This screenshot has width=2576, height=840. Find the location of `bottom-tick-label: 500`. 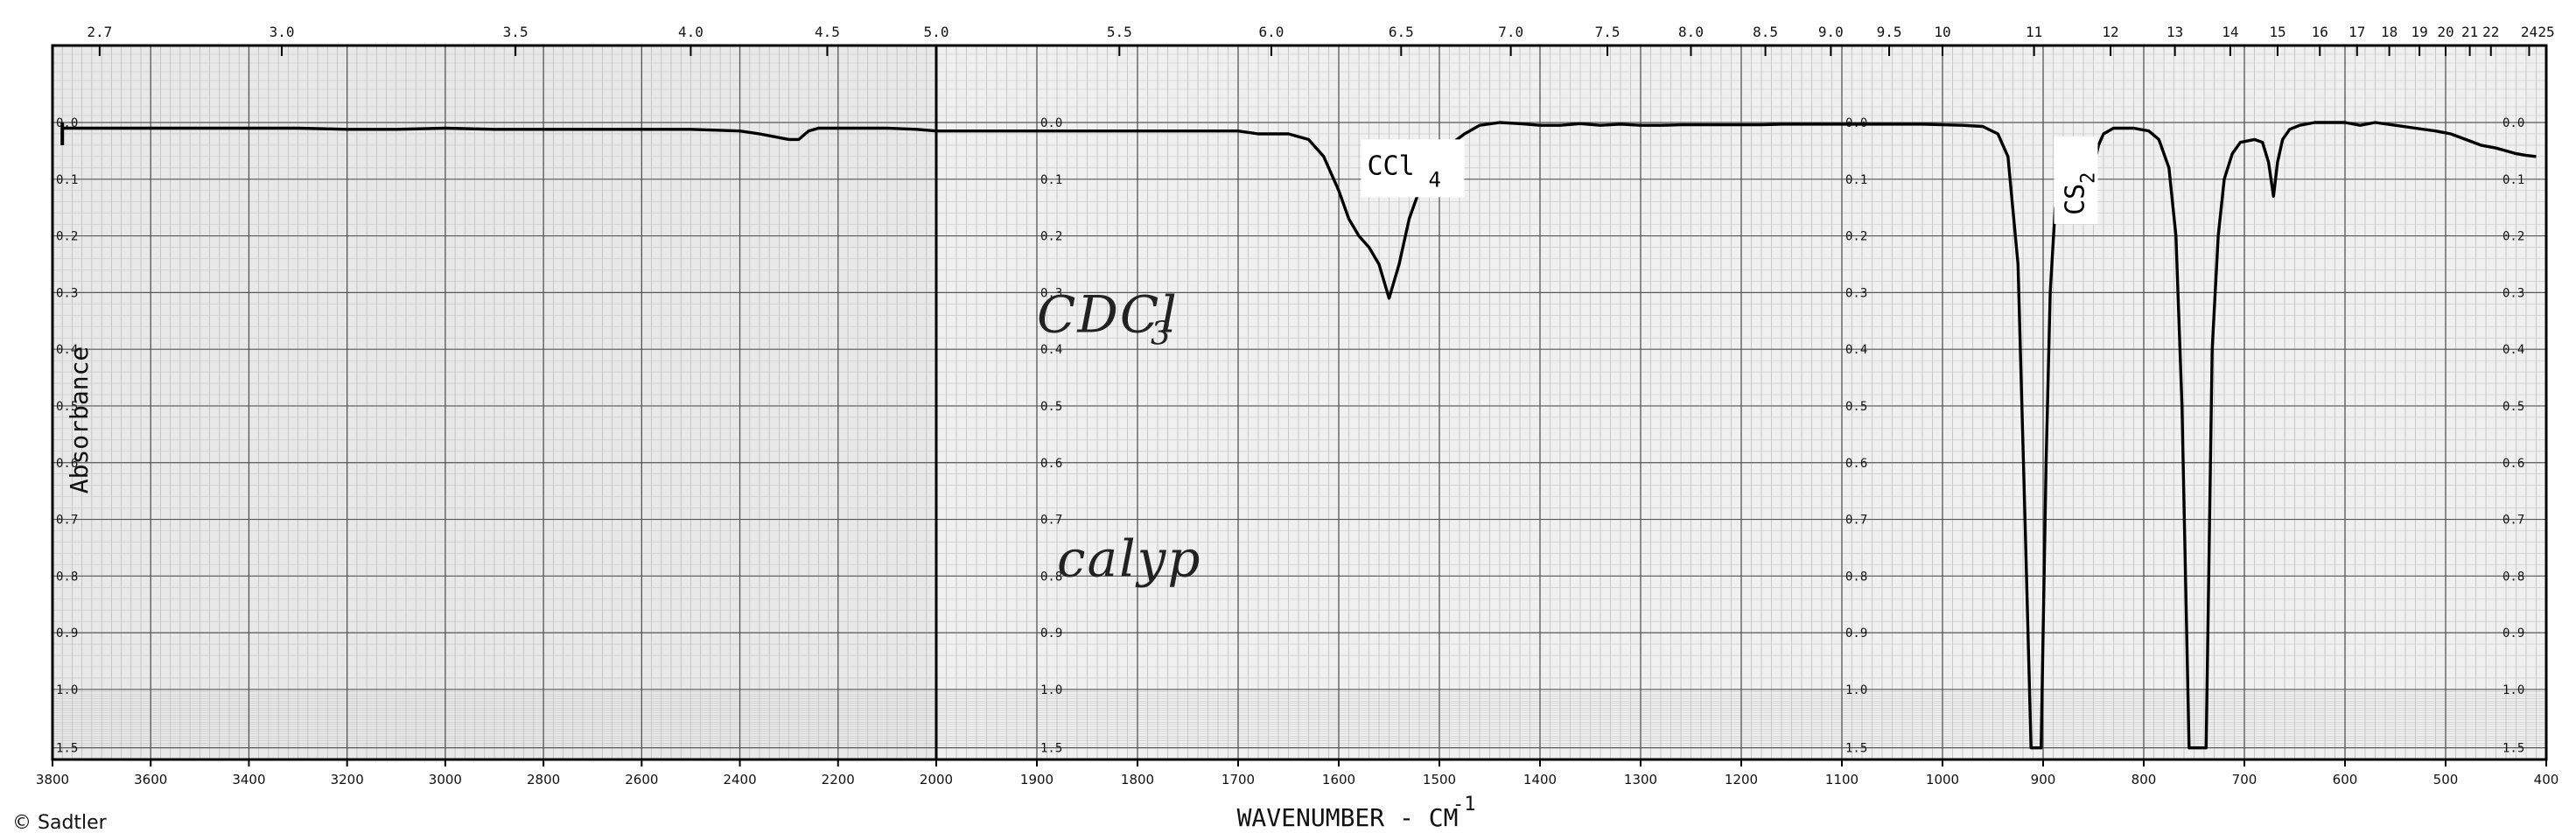

bottom-tick-label: 500 is located at coordinates (2446, 780).